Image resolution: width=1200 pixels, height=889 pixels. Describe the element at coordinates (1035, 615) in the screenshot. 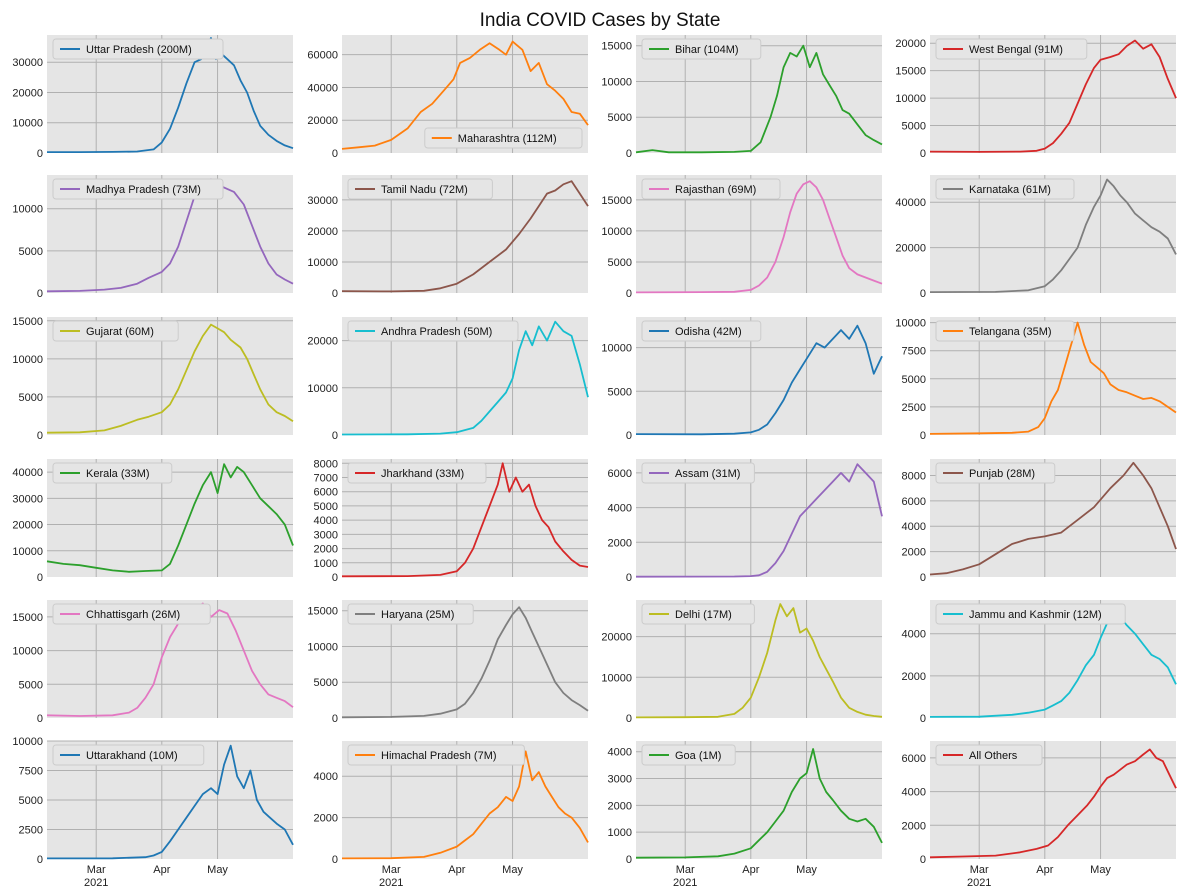

I see `legend-label: Jammu and Kashmir (12M)` at that location.